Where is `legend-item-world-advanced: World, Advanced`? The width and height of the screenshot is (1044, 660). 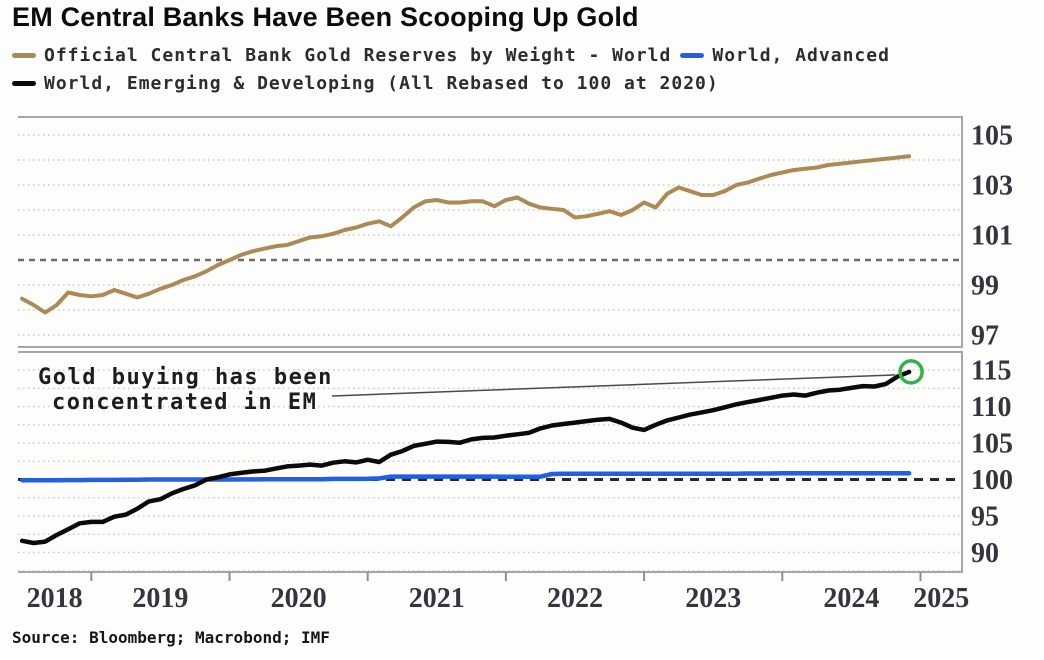 legend-item-world-advanced: World, Advanced is located at coordinates (785, 55).